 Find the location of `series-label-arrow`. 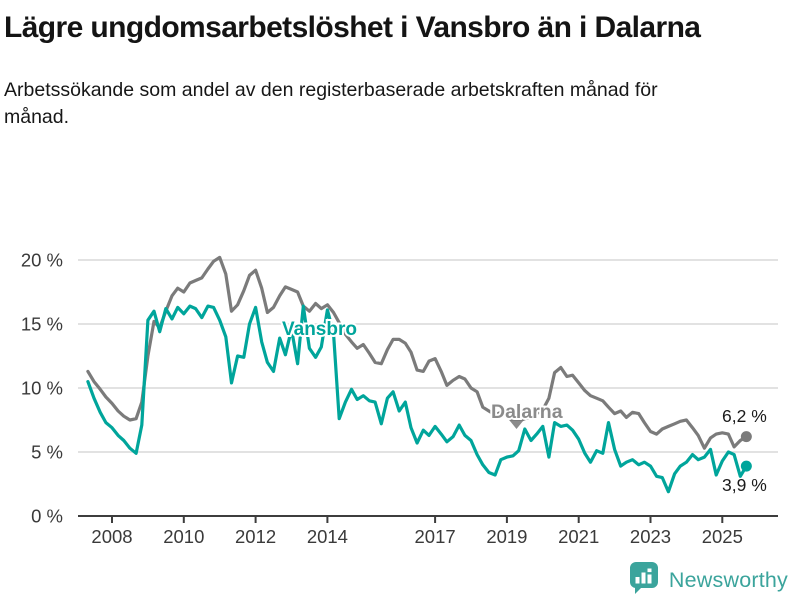

series-label-arrow is located at coordinates (516, 425).